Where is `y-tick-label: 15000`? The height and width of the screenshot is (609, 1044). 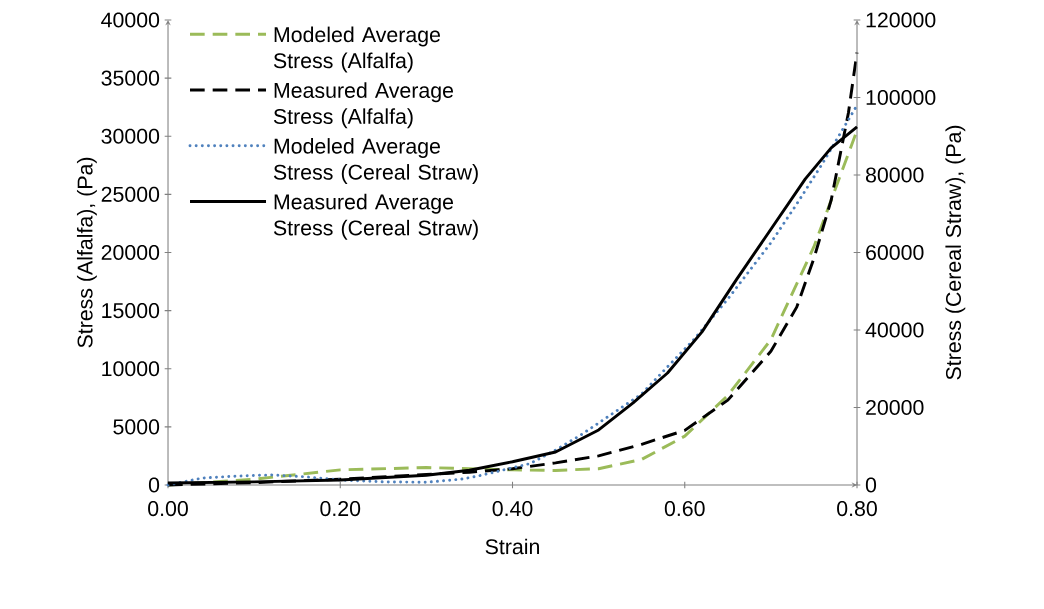 y-tick-label: 15000 is located at coordinates (131, 311).